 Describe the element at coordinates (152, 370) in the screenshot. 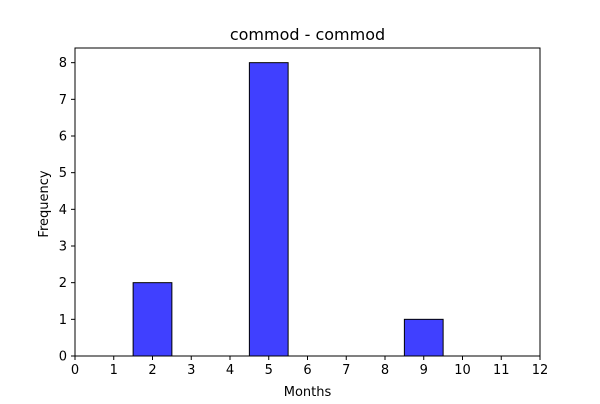

I see `x-tick-label: 2` at that location.